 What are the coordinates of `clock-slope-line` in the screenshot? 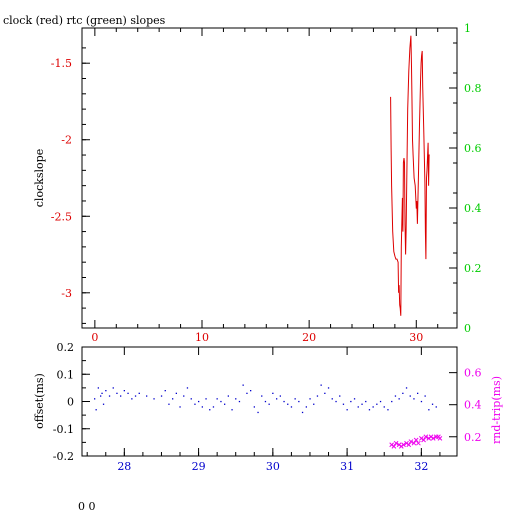 It's located at (410, 175).